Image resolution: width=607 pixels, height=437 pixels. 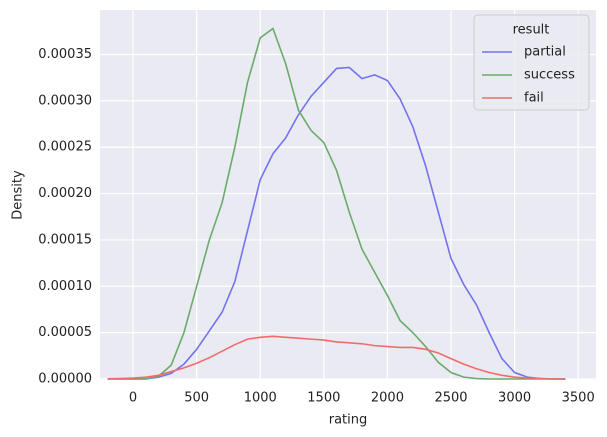 What do you see at coordinates (531, 30) in the screenshot?
I see `legend-title: result` at bounding box center [531, 30].